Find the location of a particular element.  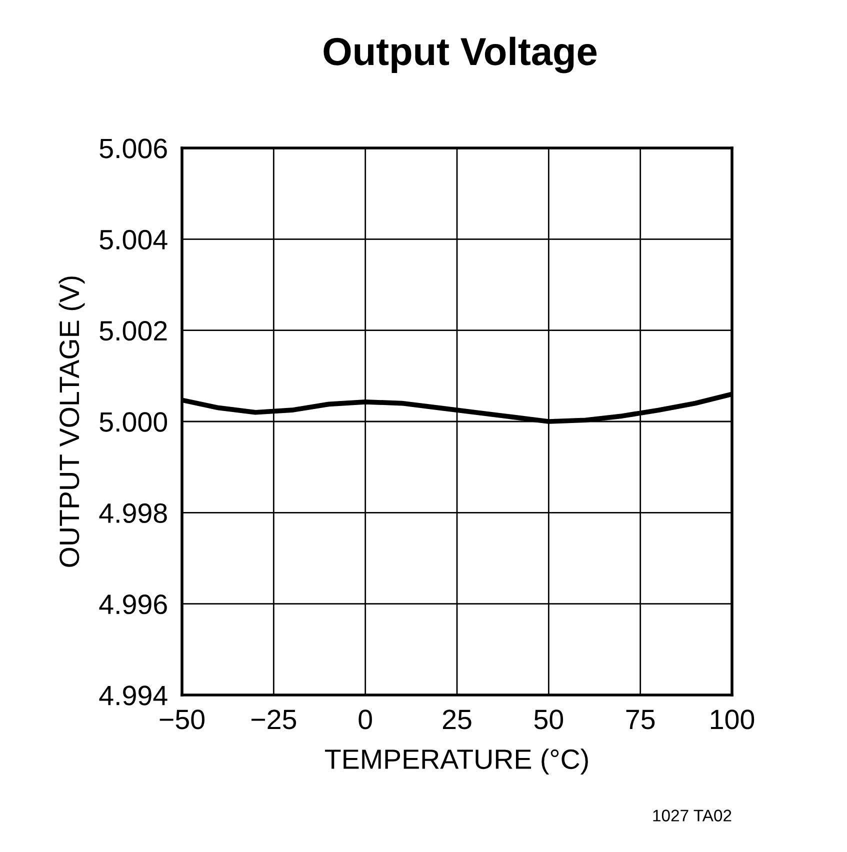

y-tick-label: 4.994 is located at coordinates (133, 696).